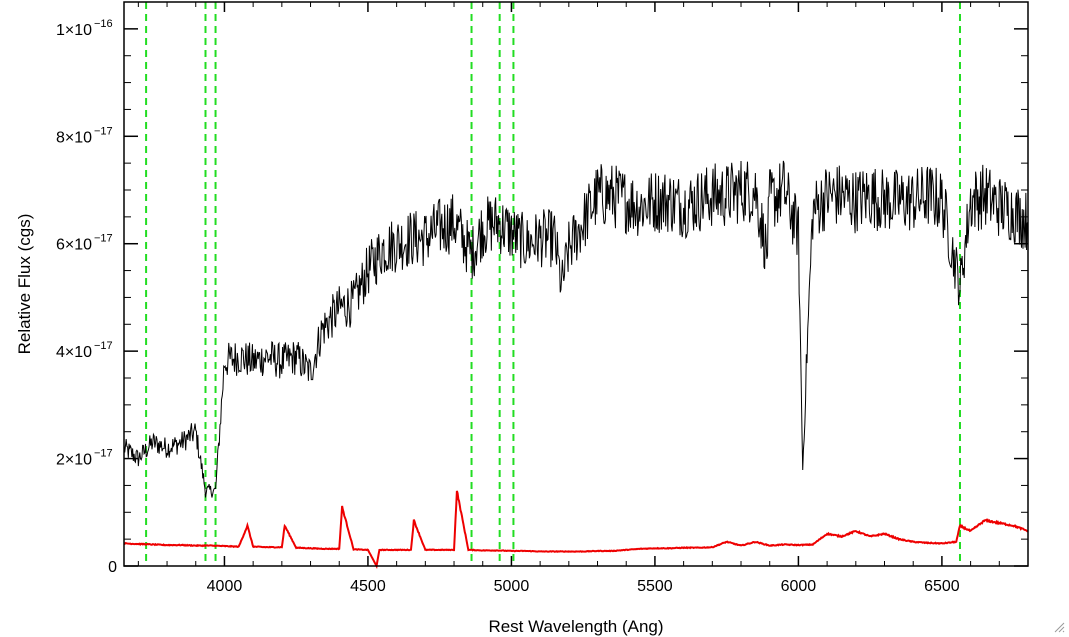  What do you see at coordinates (74, 30) in the screenshot?
I see `y-tick-label: 1×10` at bounding box center [74, 30].